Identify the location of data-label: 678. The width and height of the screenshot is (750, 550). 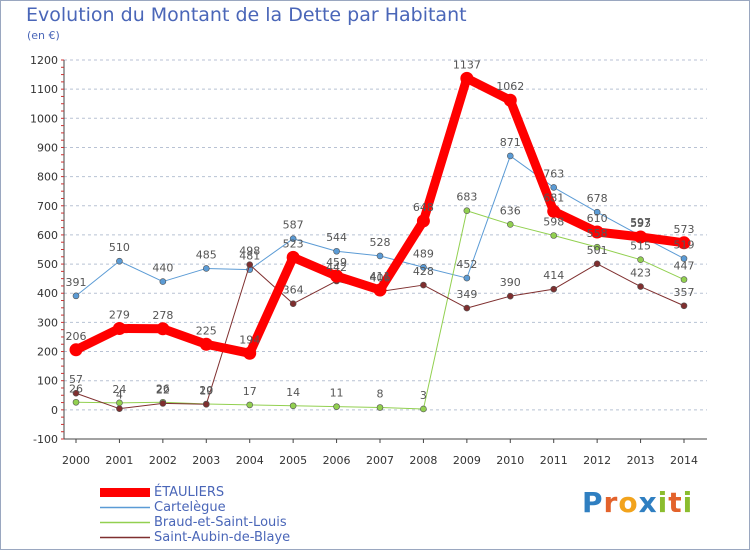
(597, 198).